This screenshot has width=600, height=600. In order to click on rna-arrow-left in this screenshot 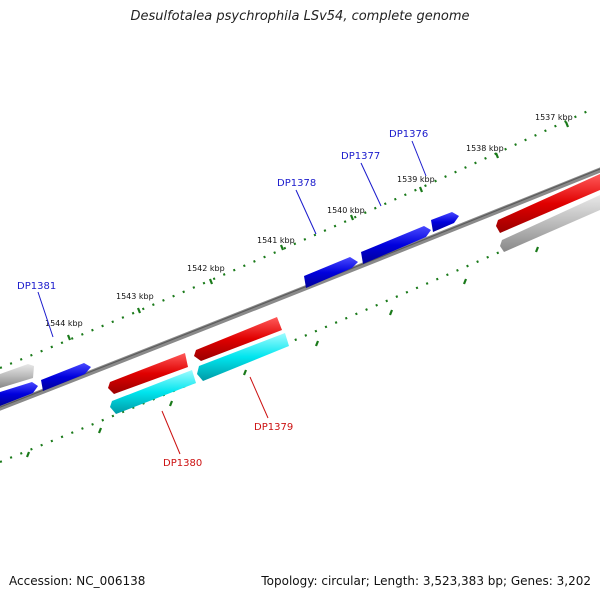, I will do `click(153, 392)`.